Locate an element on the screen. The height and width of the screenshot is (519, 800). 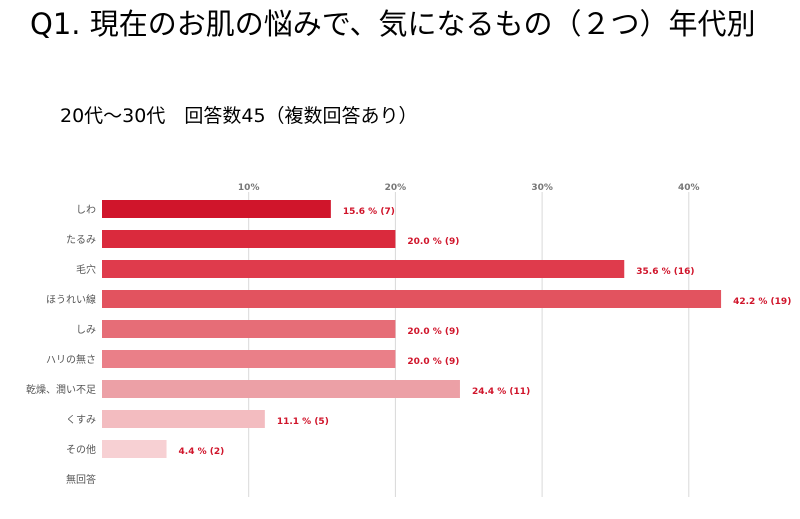
data-label: 42.2 % (19) is located at coordinates (762, 302).